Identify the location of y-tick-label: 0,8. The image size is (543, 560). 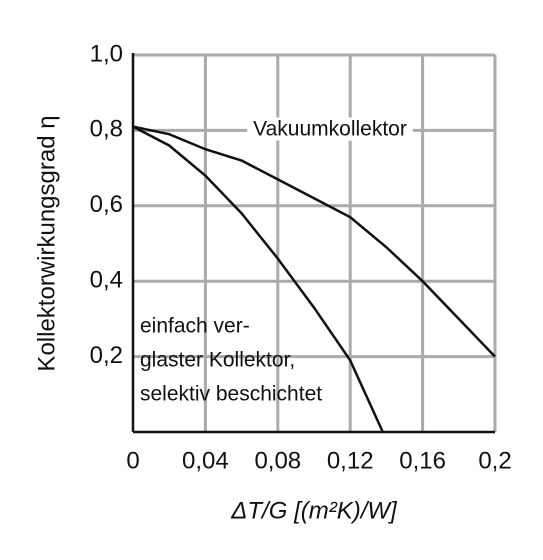
(106, 129).